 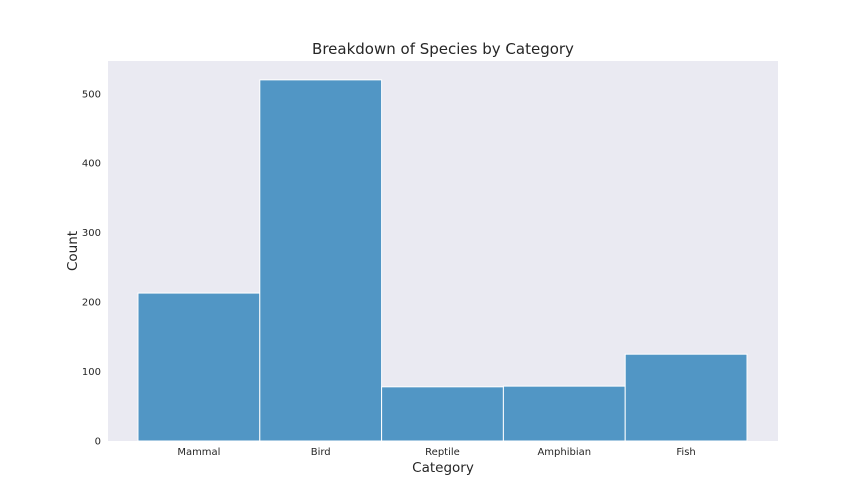 What do you see at coordinates (564, 413) in the screenshot?
I see `bar-amphibian` at bounding box center [564, 413].